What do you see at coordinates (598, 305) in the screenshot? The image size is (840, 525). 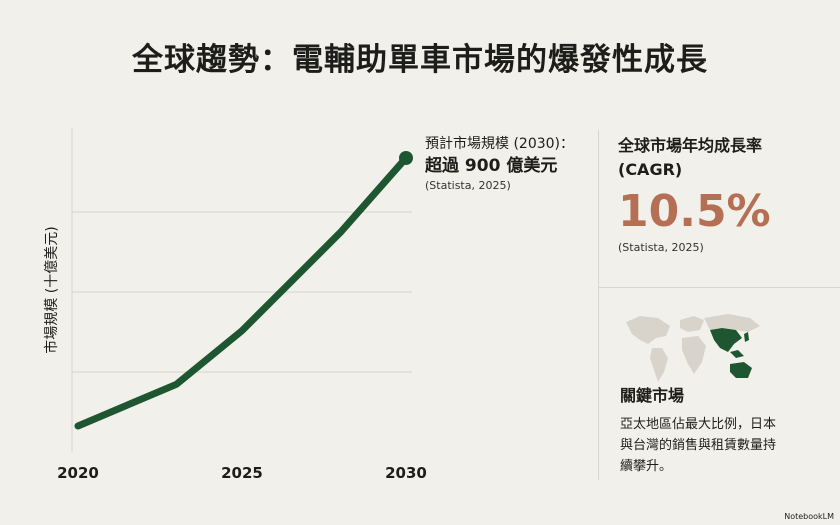 I see `panel-divider-vertical` at bounding box center [598, 305].